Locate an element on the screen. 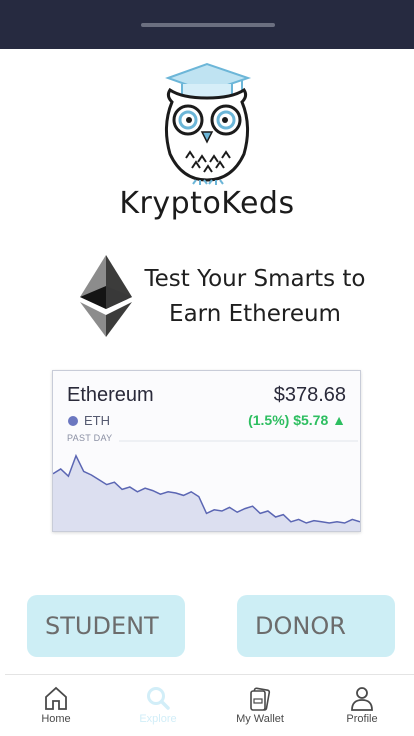 Image resolution: width=414 pixels, height=736 pixels. ticker-dot-icon is located at coordinates (73, 421).